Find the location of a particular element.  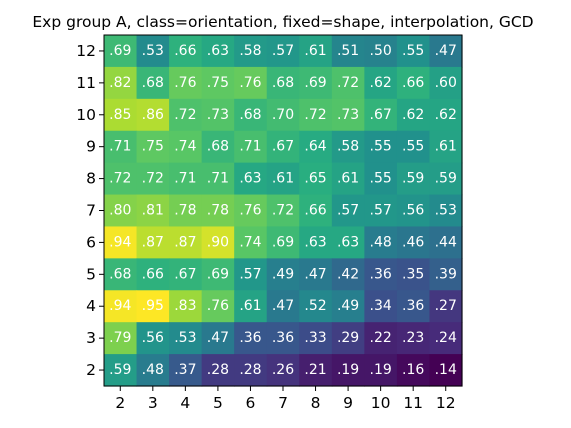

x-tick-label: 10 is located at coordinates (381, 403).